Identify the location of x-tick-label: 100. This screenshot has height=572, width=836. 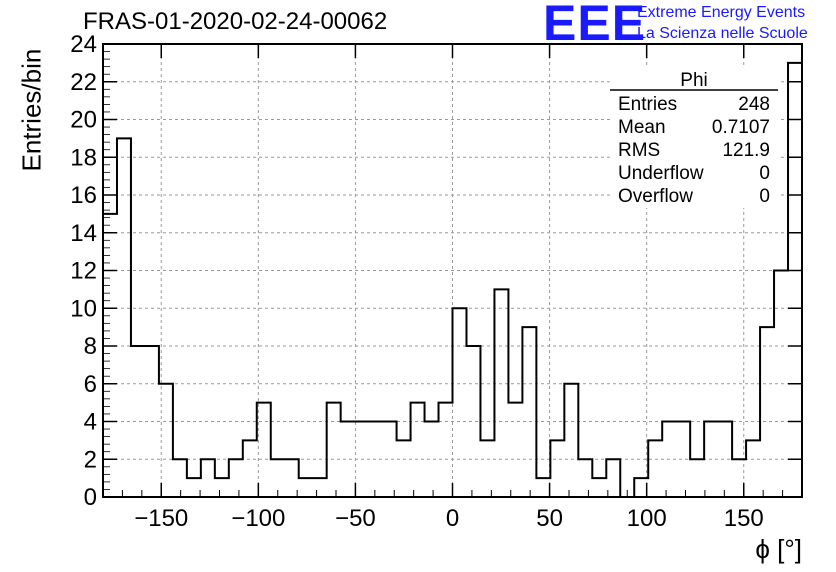
(647, 518).